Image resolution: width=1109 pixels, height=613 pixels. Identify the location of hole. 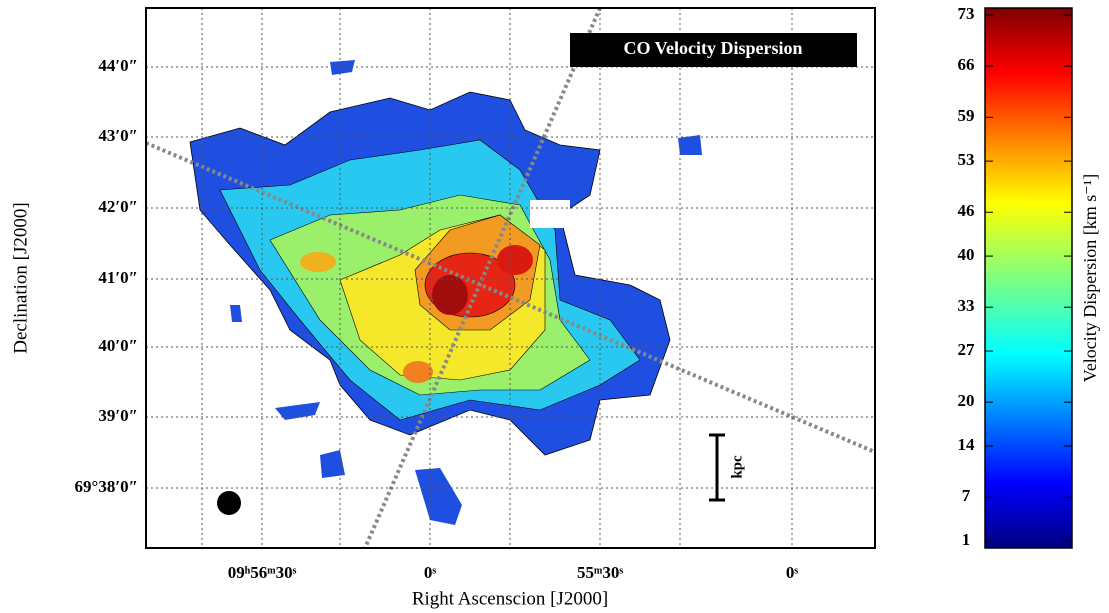
(550, 214).